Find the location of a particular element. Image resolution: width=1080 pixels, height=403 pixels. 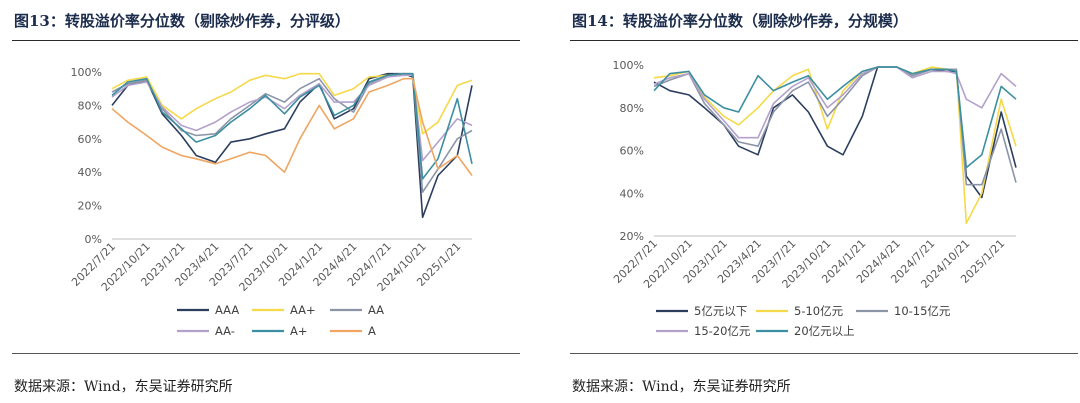

series-line-A+ is located at coordinates (292, 126).